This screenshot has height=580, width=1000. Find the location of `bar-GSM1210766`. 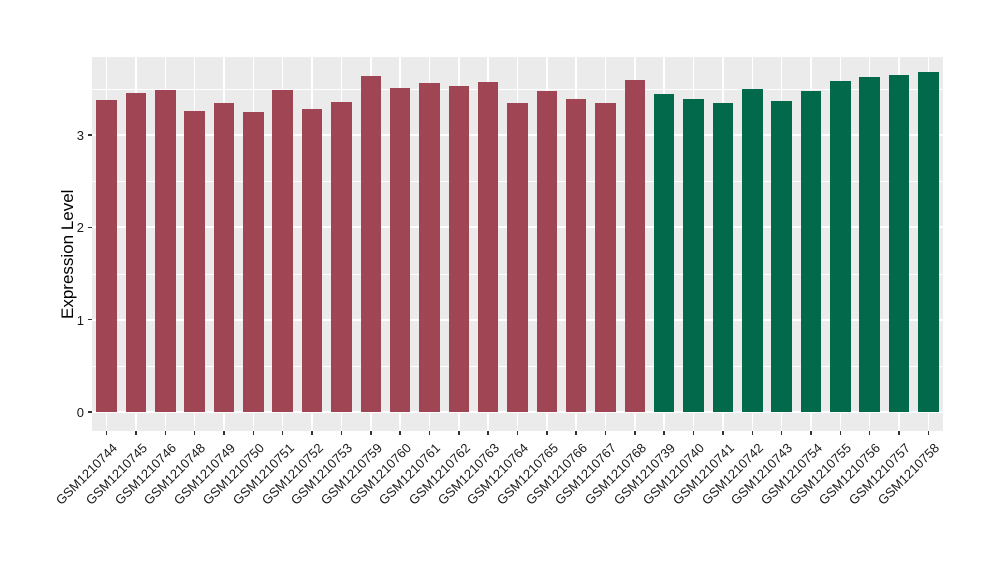

bar-GSM1210766 is located at coordinates (576, 255).